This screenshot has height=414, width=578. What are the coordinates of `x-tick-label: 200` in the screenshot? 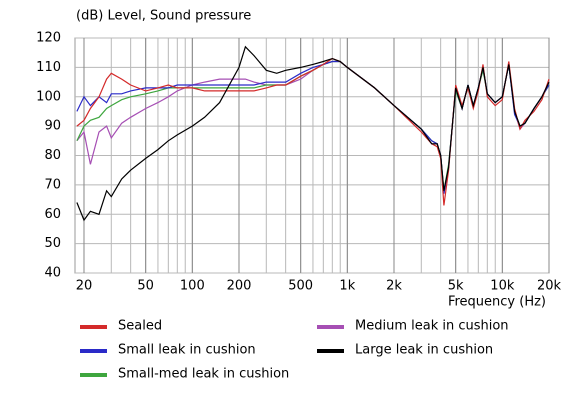 It's located at (239, 286).